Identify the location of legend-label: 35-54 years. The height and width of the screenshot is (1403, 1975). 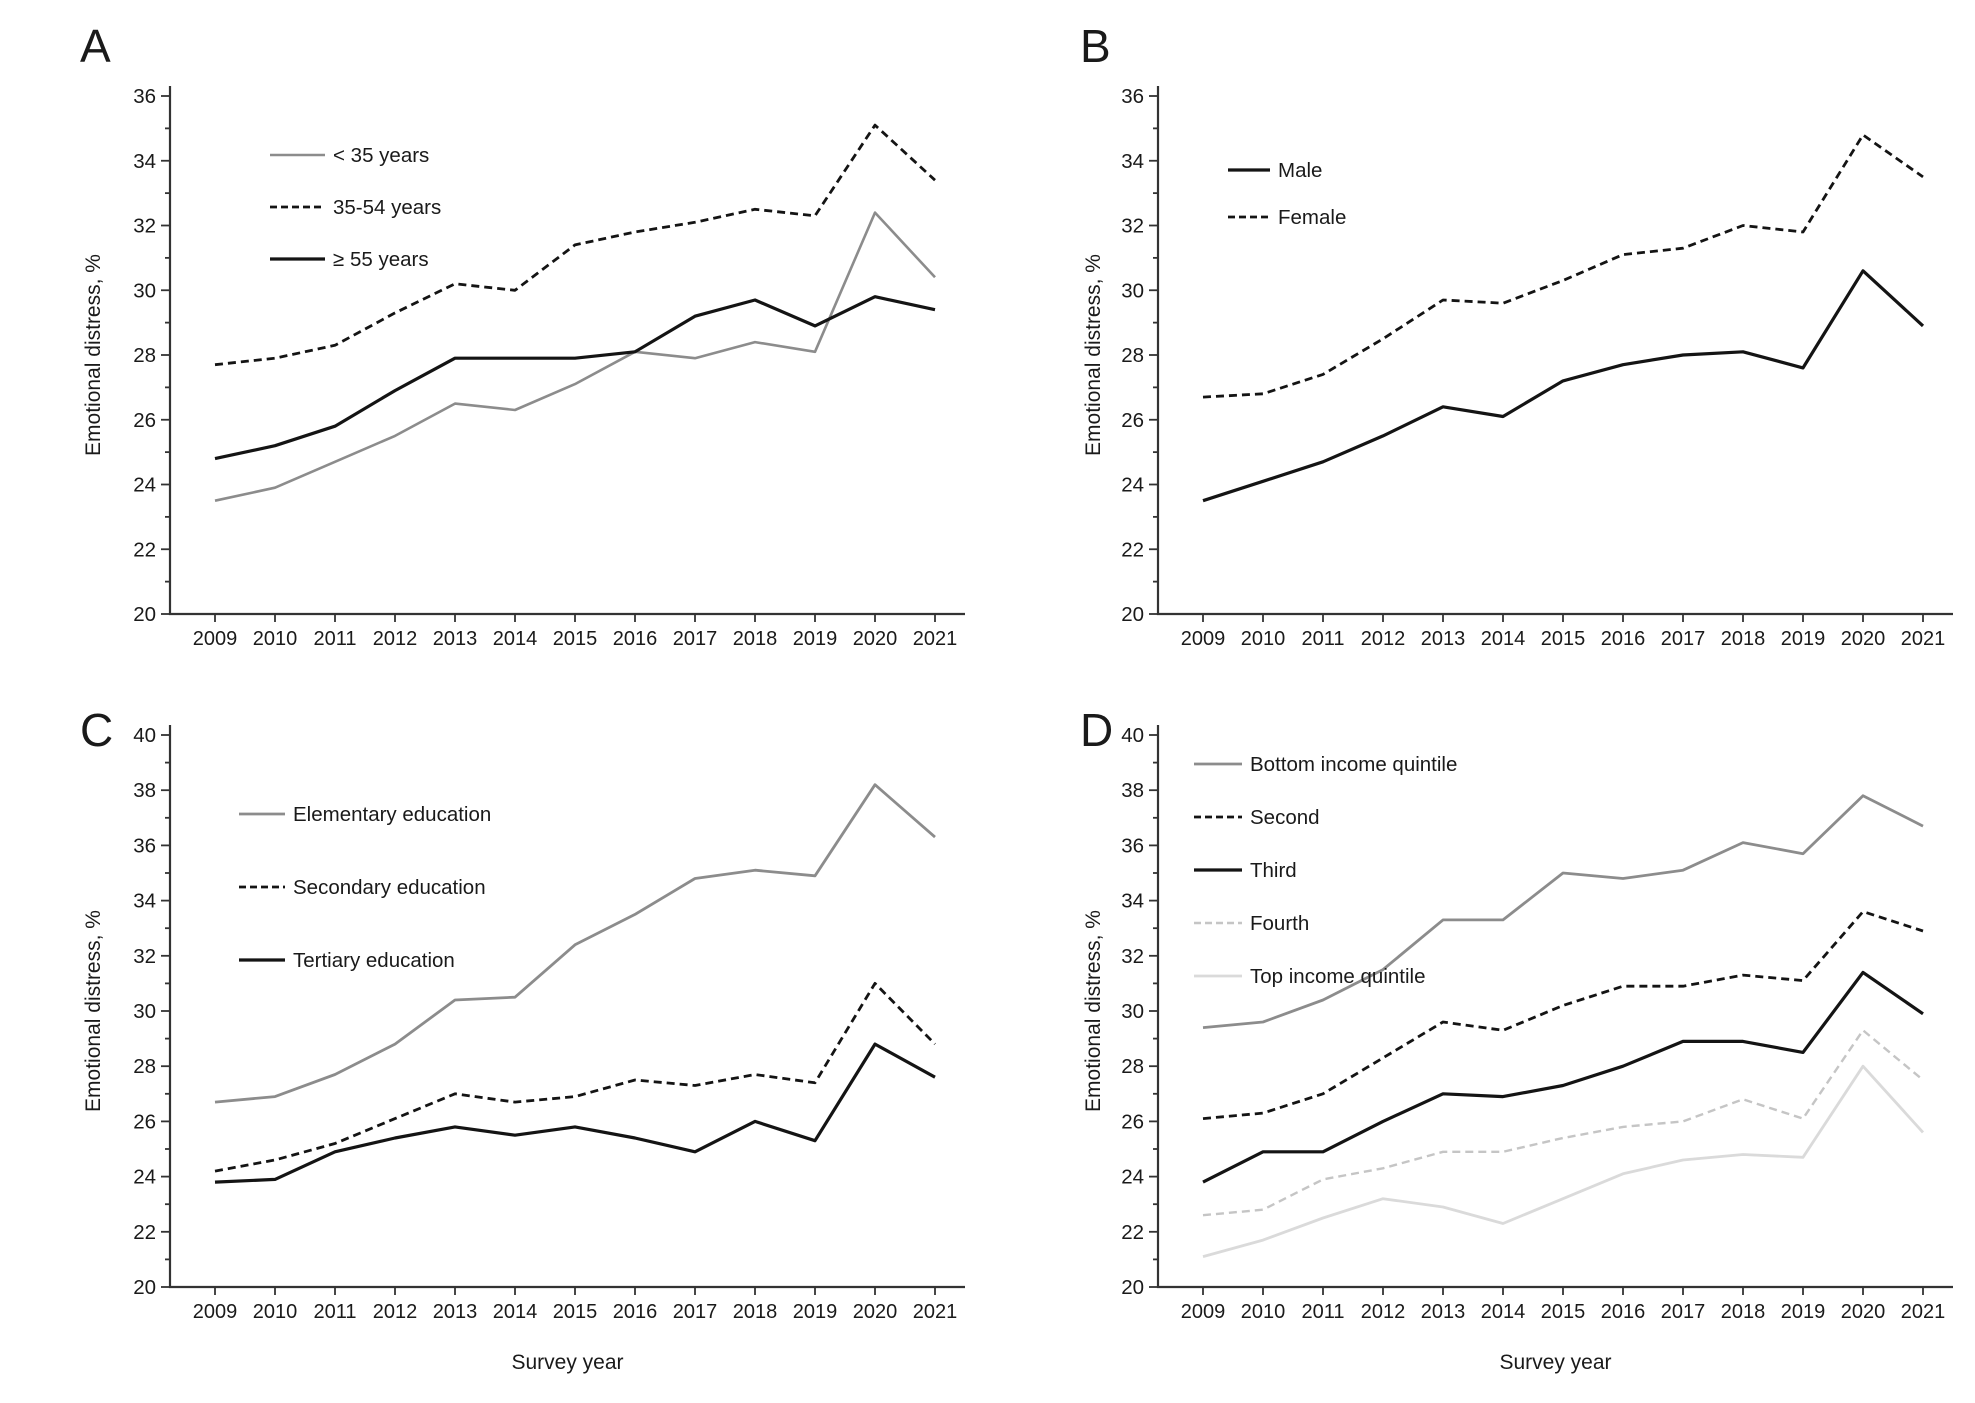
(387, 207).